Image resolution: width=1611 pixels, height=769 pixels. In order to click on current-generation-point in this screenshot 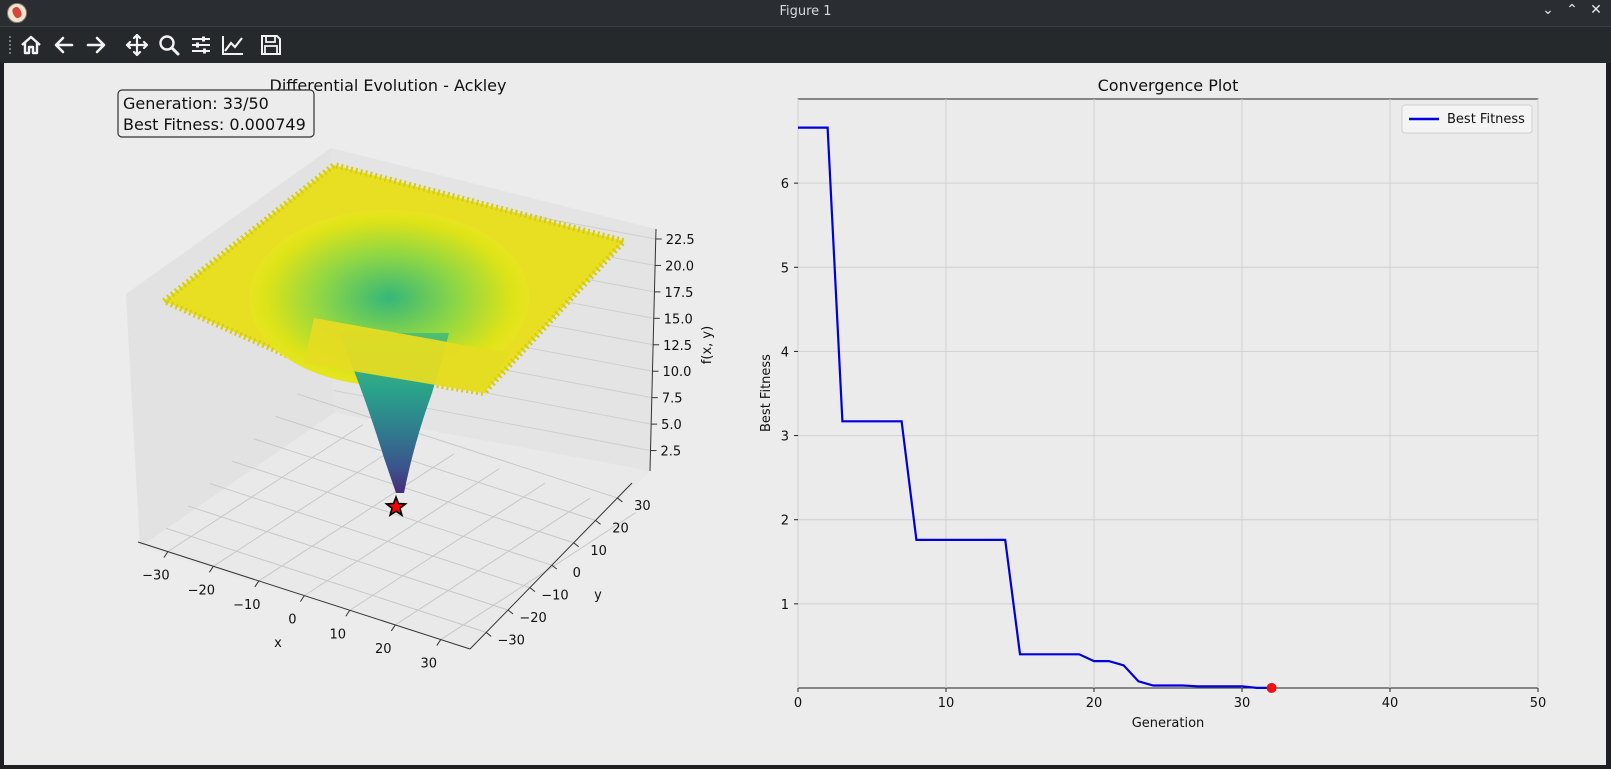, I will do `click(1271, 687)`.